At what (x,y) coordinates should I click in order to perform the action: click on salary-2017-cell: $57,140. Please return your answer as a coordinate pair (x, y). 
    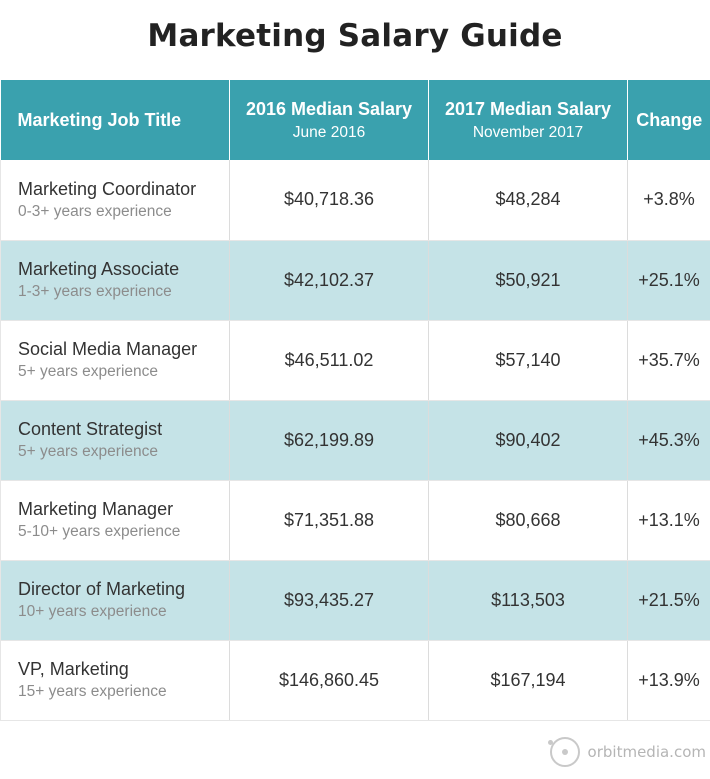
    Looking at the image, I should click on (528, 360).